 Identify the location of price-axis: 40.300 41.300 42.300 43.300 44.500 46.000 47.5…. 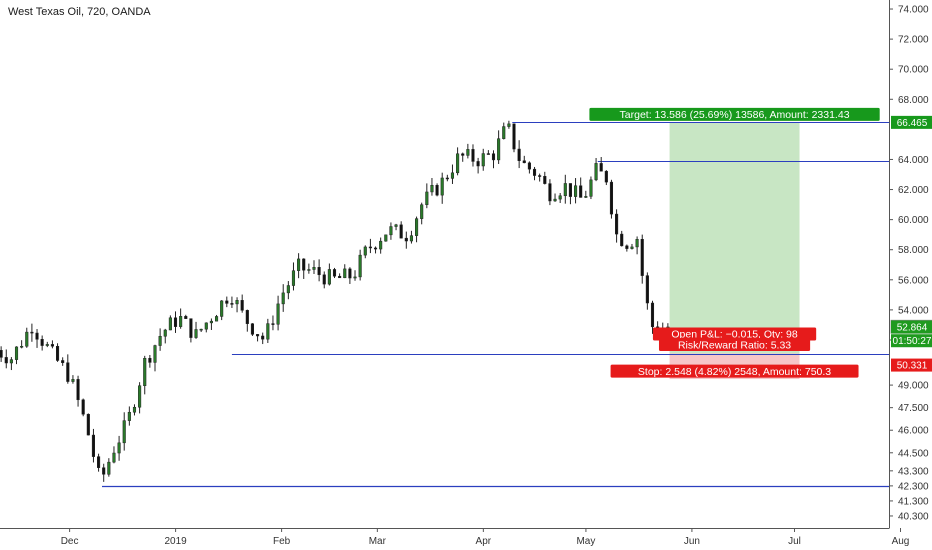
(909, 264).